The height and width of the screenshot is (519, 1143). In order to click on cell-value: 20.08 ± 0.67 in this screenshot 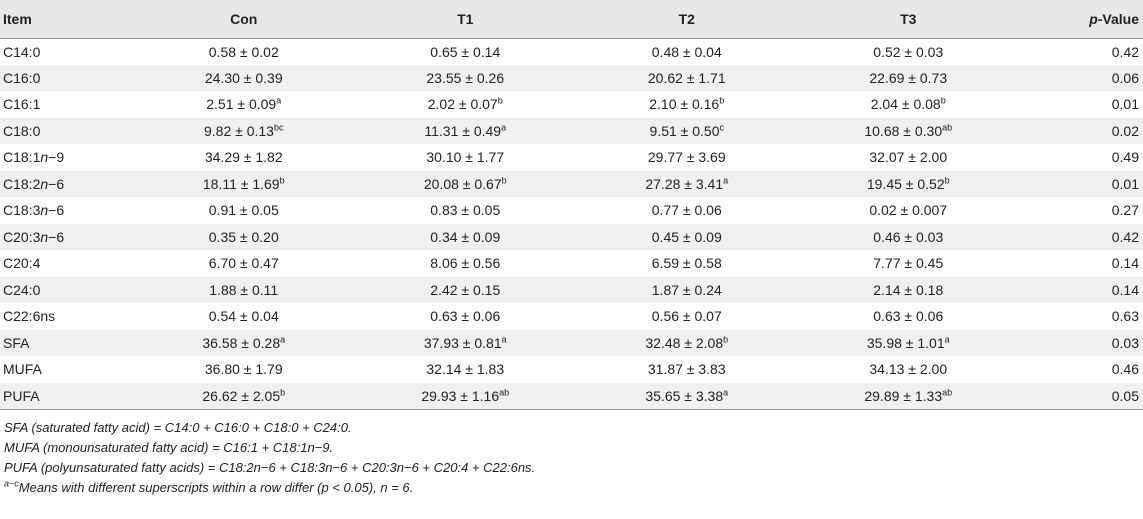, I will do `click(462, 183)`.